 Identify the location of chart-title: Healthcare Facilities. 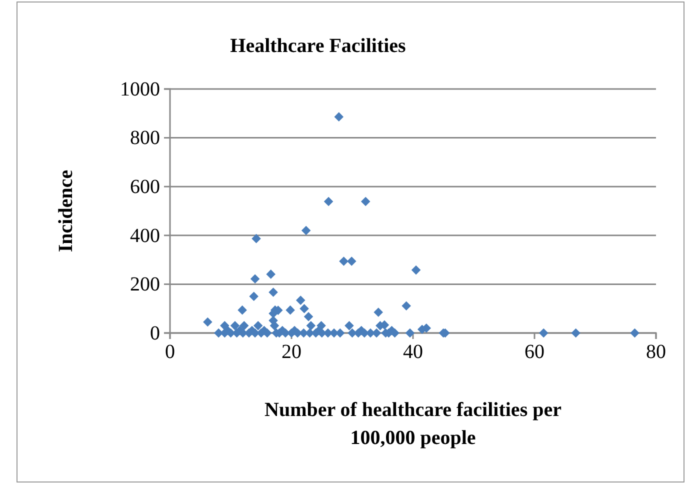
(318, 46).